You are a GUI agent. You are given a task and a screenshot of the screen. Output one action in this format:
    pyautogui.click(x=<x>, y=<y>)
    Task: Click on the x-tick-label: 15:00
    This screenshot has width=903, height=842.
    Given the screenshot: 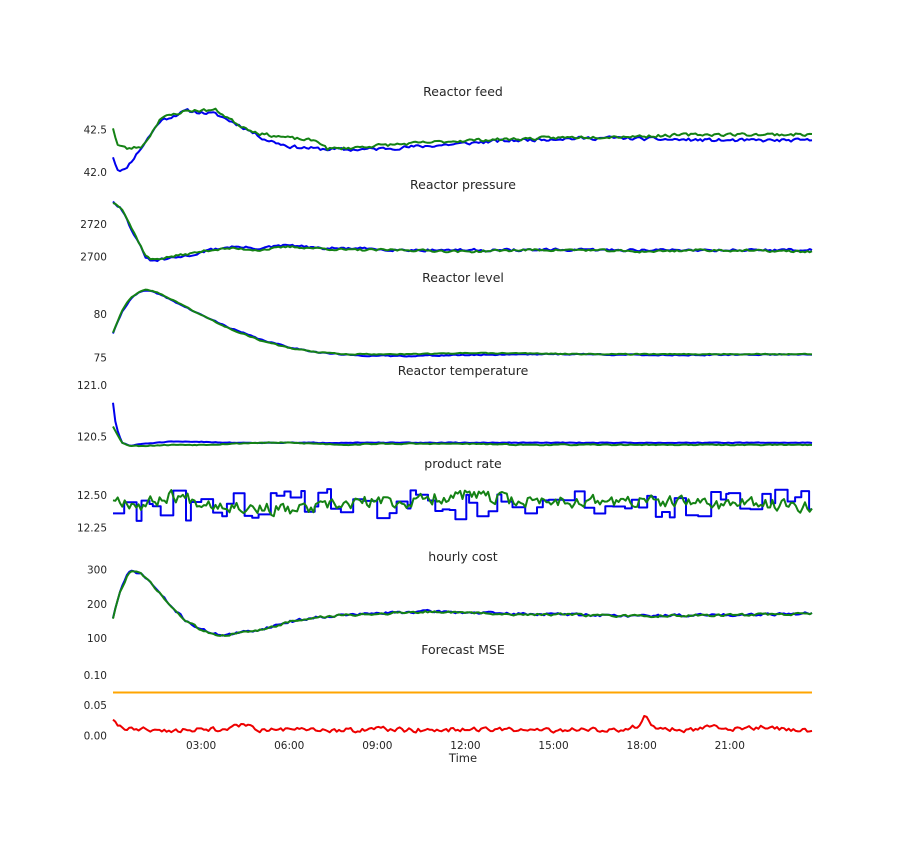 What is the action you would take?
    pyautogui.click(x=553, y=746)
    